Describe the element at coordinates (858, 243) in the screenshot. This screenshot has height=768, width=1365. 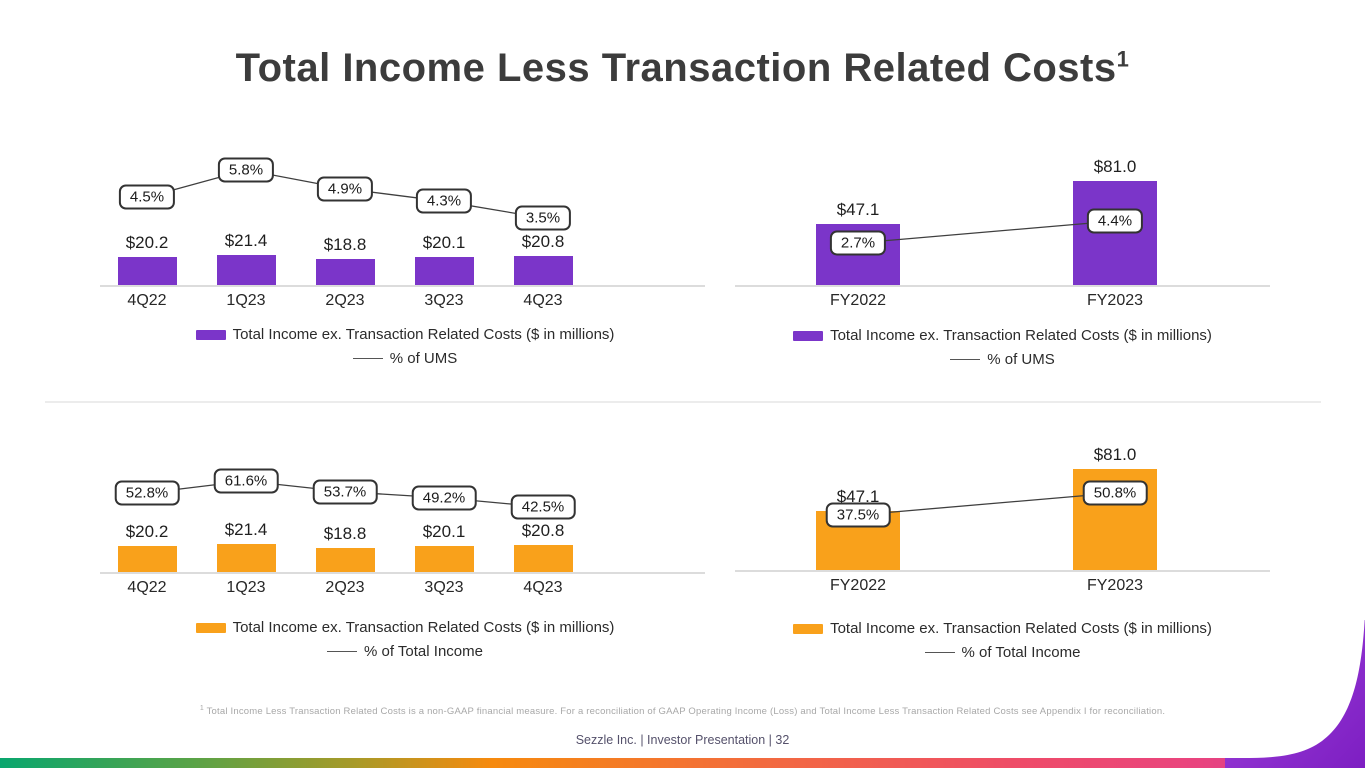
I see `percent-badge: 2.7%` at that location.